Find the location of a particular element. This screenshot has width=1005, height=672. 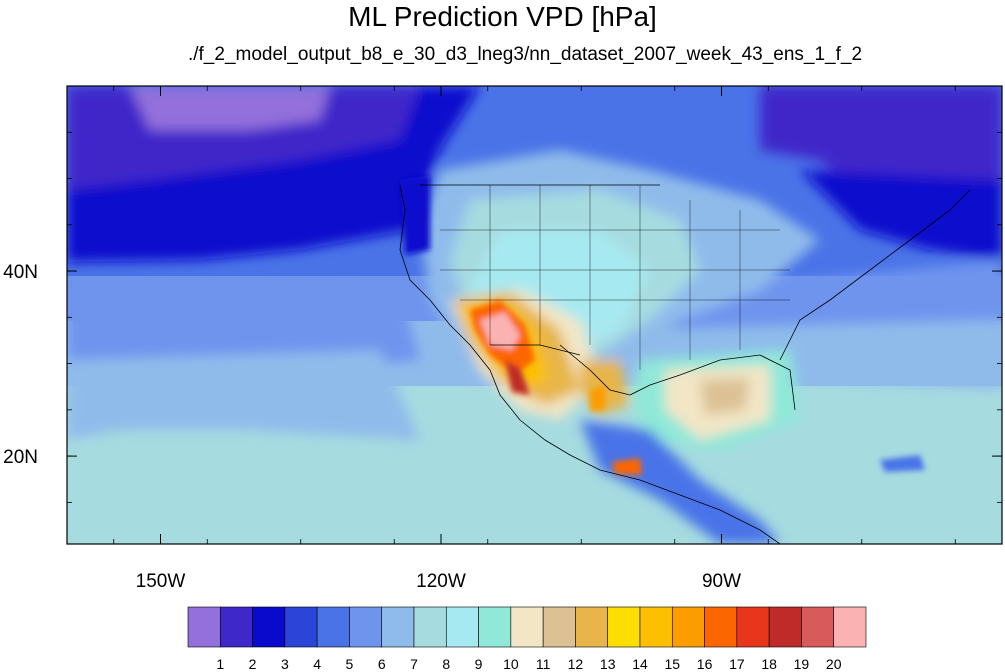

colorbar-label: 14 is located at coordinates (640, 664).